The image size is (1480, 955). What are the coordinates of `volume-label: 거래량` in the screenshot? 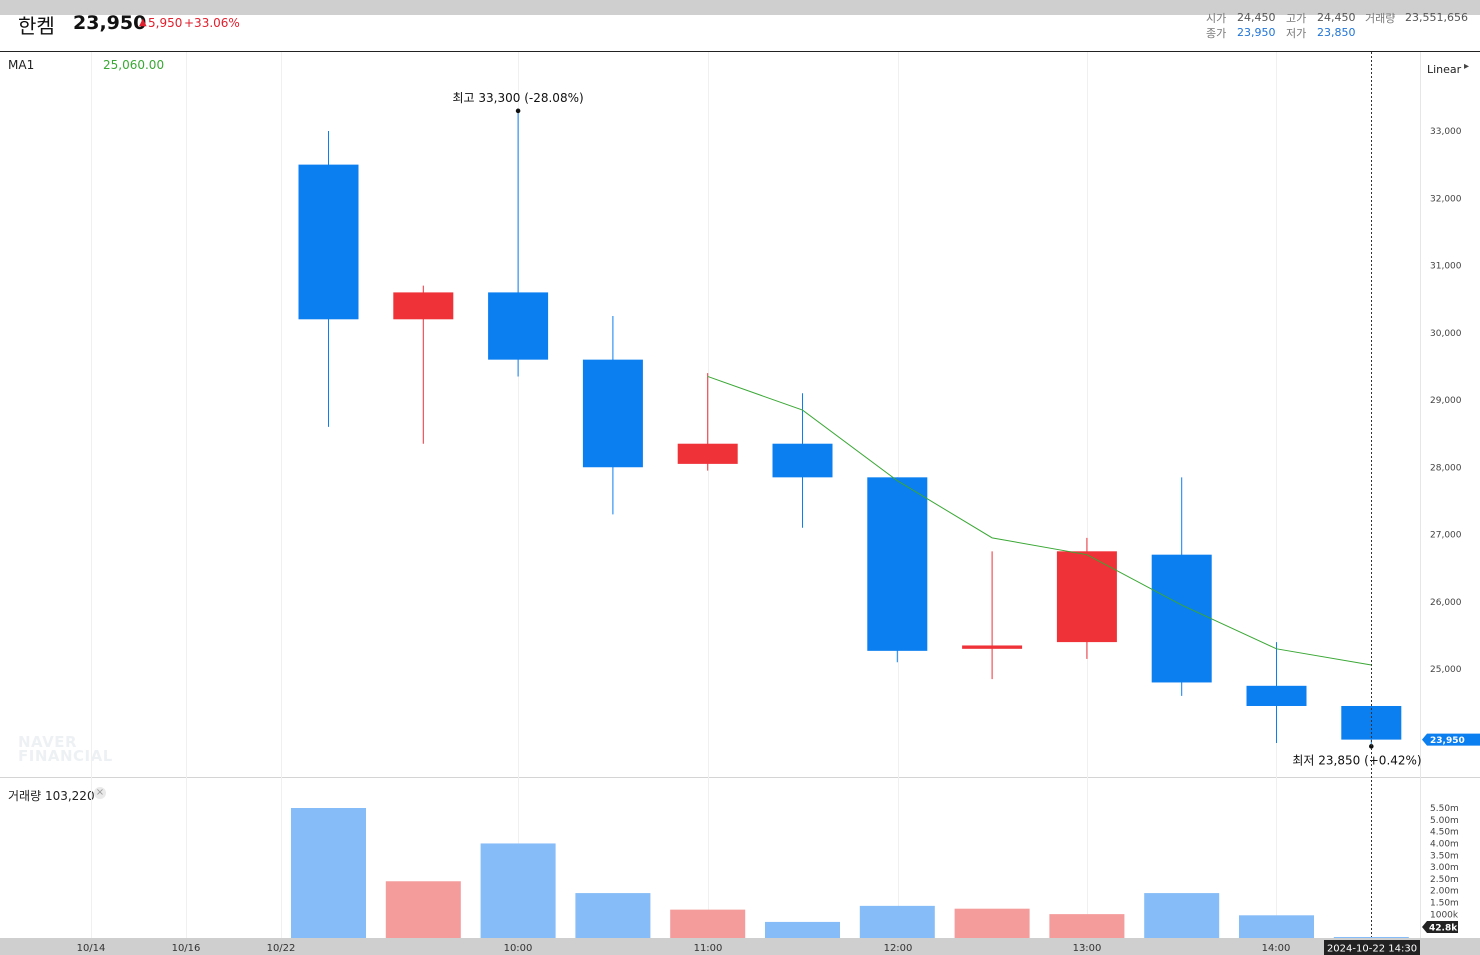 It's located at (1380, 18).